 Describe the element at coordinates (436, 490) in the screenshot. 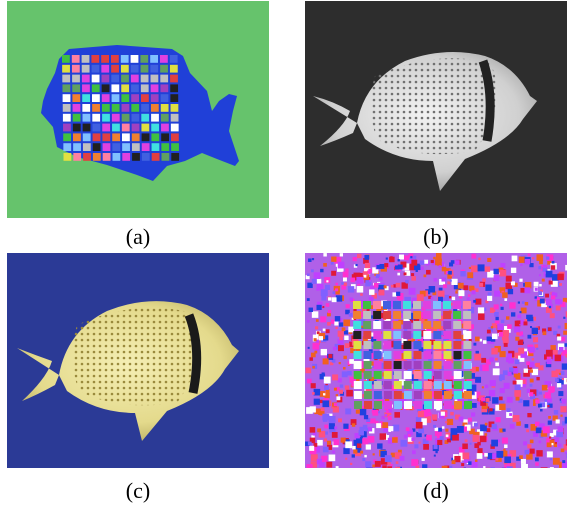

I see `caption-d: (d)` at that location.